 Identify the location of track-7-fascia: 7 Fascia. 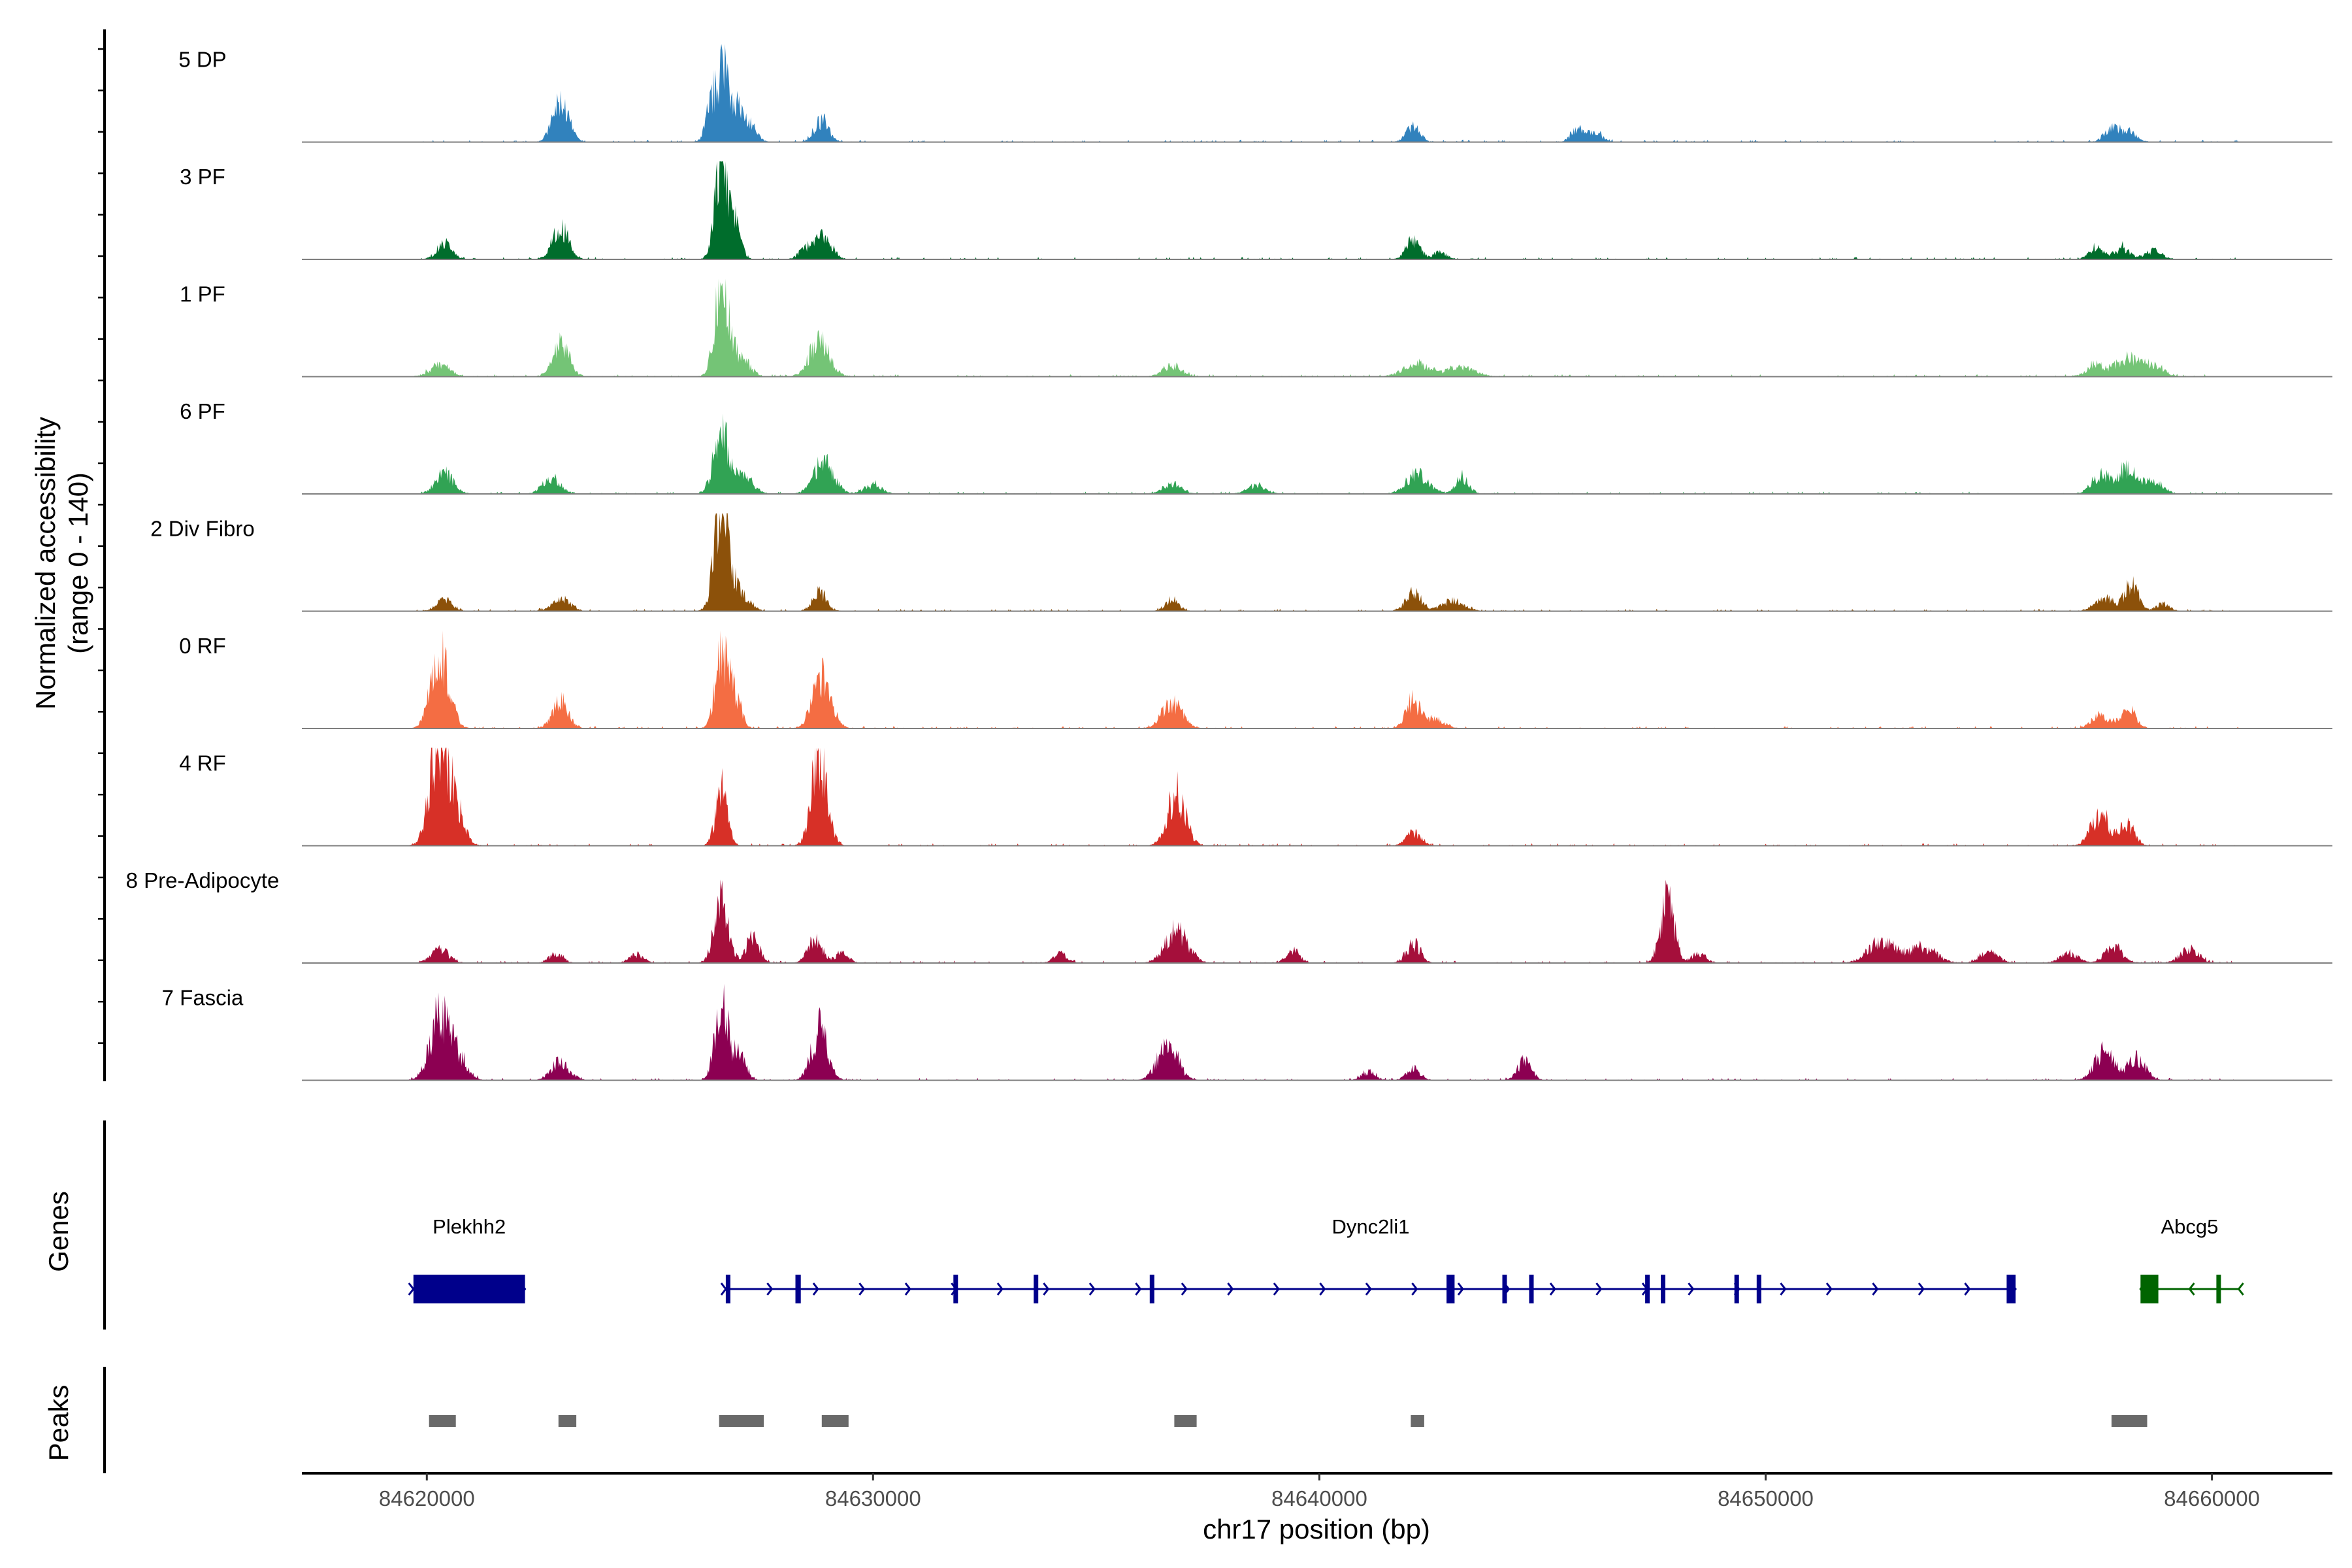
(1247, 1032).